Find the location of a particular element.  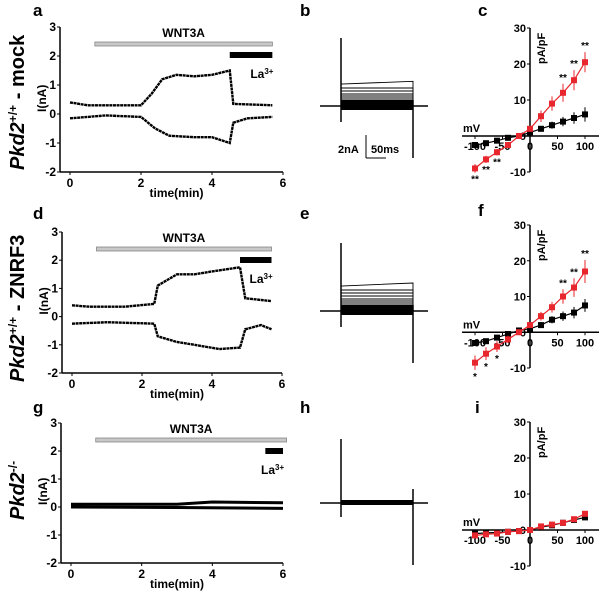

significance-marker: * is located at coordinates (475, 377).